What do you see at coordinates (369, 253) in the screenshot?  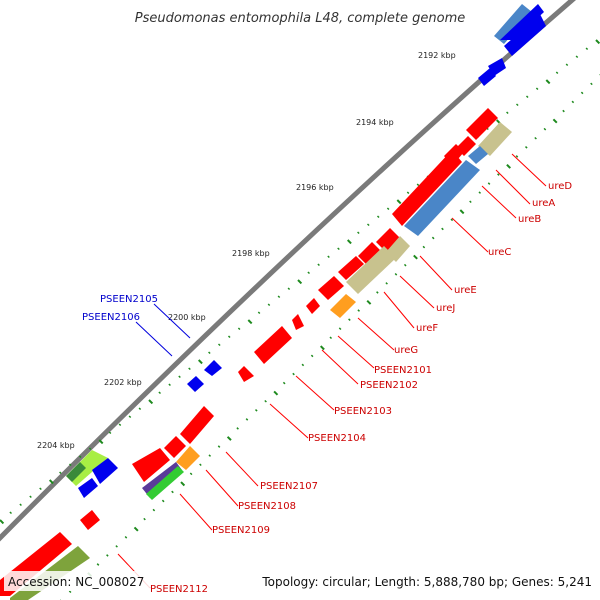 I see `gene-ureJ` at bounding box center [369, 253].